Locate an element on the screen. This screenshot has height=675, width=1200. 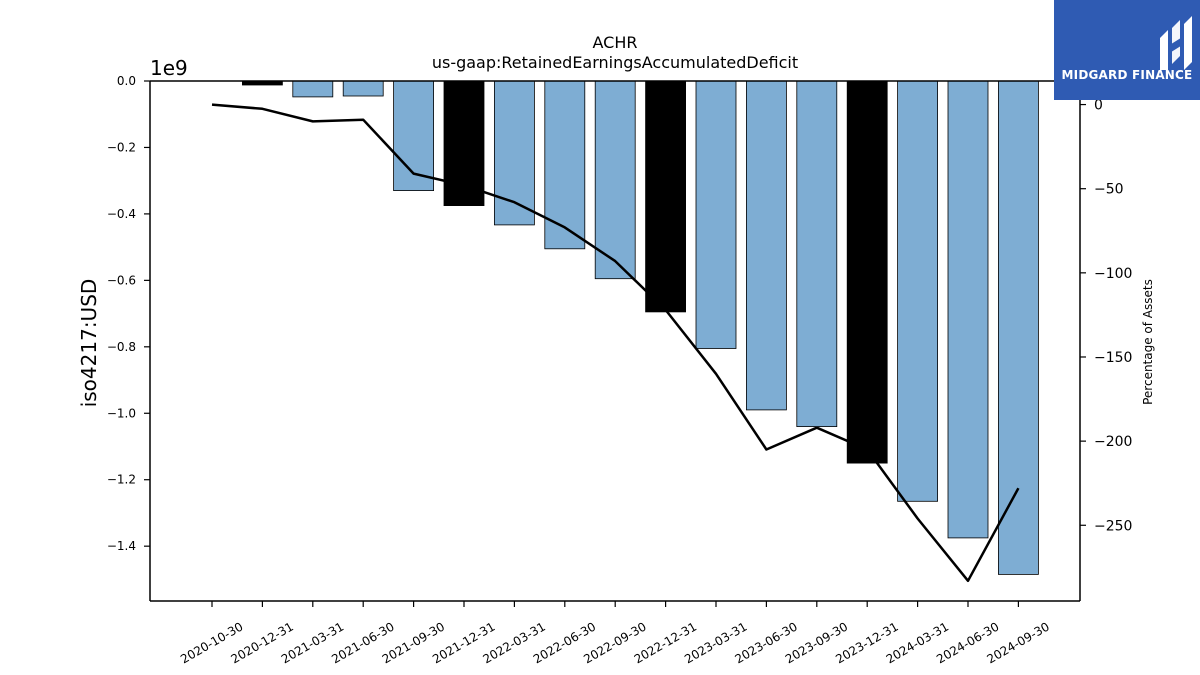
y-tick-label: −1.2 is located at coordinates (121, 480).